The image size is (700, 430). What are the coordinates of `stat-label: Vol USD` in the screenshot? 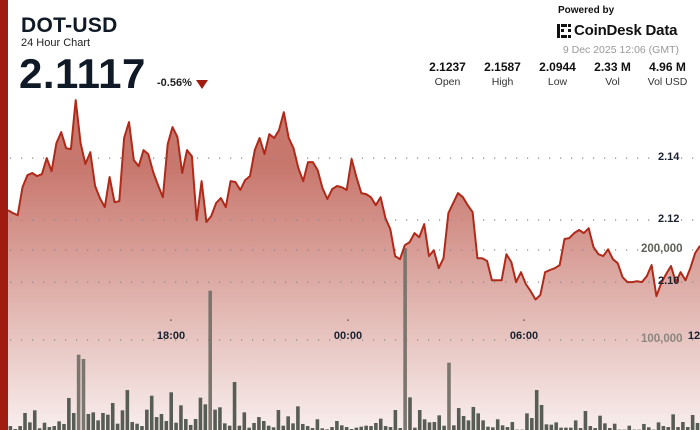 It's located at (667, 82).